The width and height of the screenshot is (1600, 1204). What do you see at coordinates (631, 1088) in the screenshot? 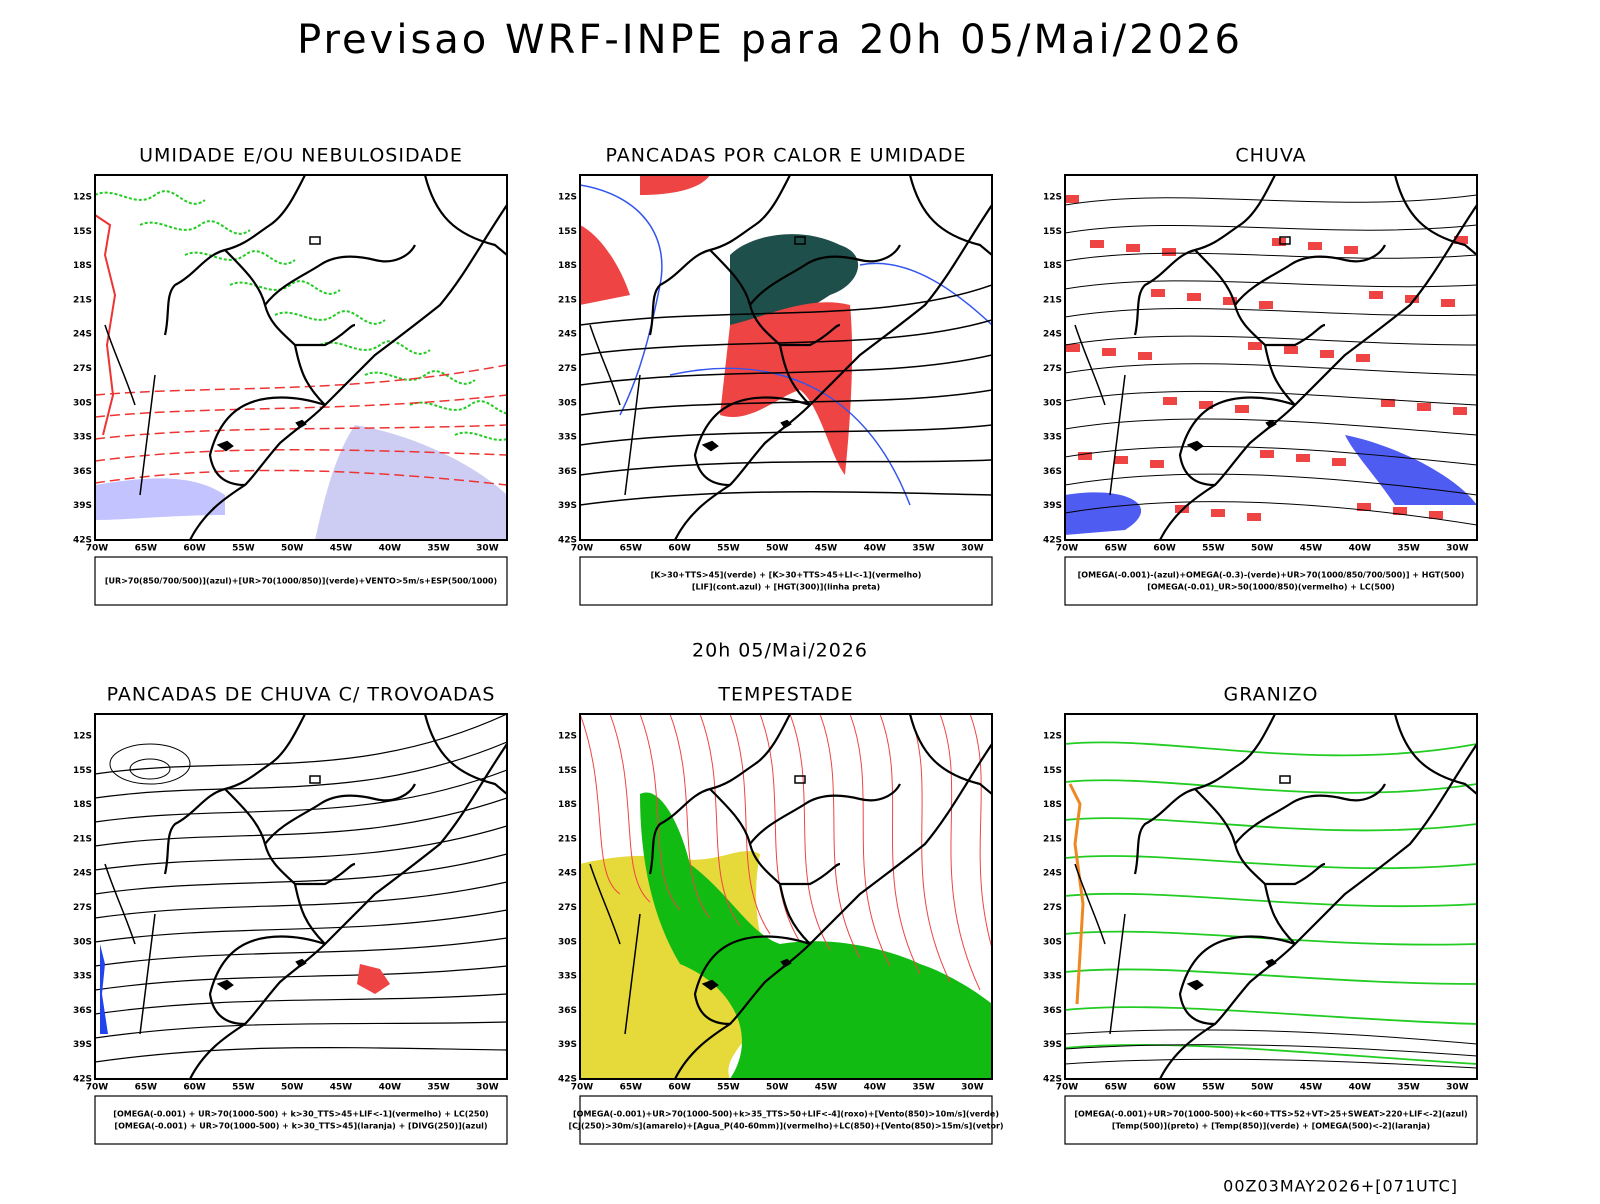
I see `lon-label: 65W` at bounding box center [631, 1088].